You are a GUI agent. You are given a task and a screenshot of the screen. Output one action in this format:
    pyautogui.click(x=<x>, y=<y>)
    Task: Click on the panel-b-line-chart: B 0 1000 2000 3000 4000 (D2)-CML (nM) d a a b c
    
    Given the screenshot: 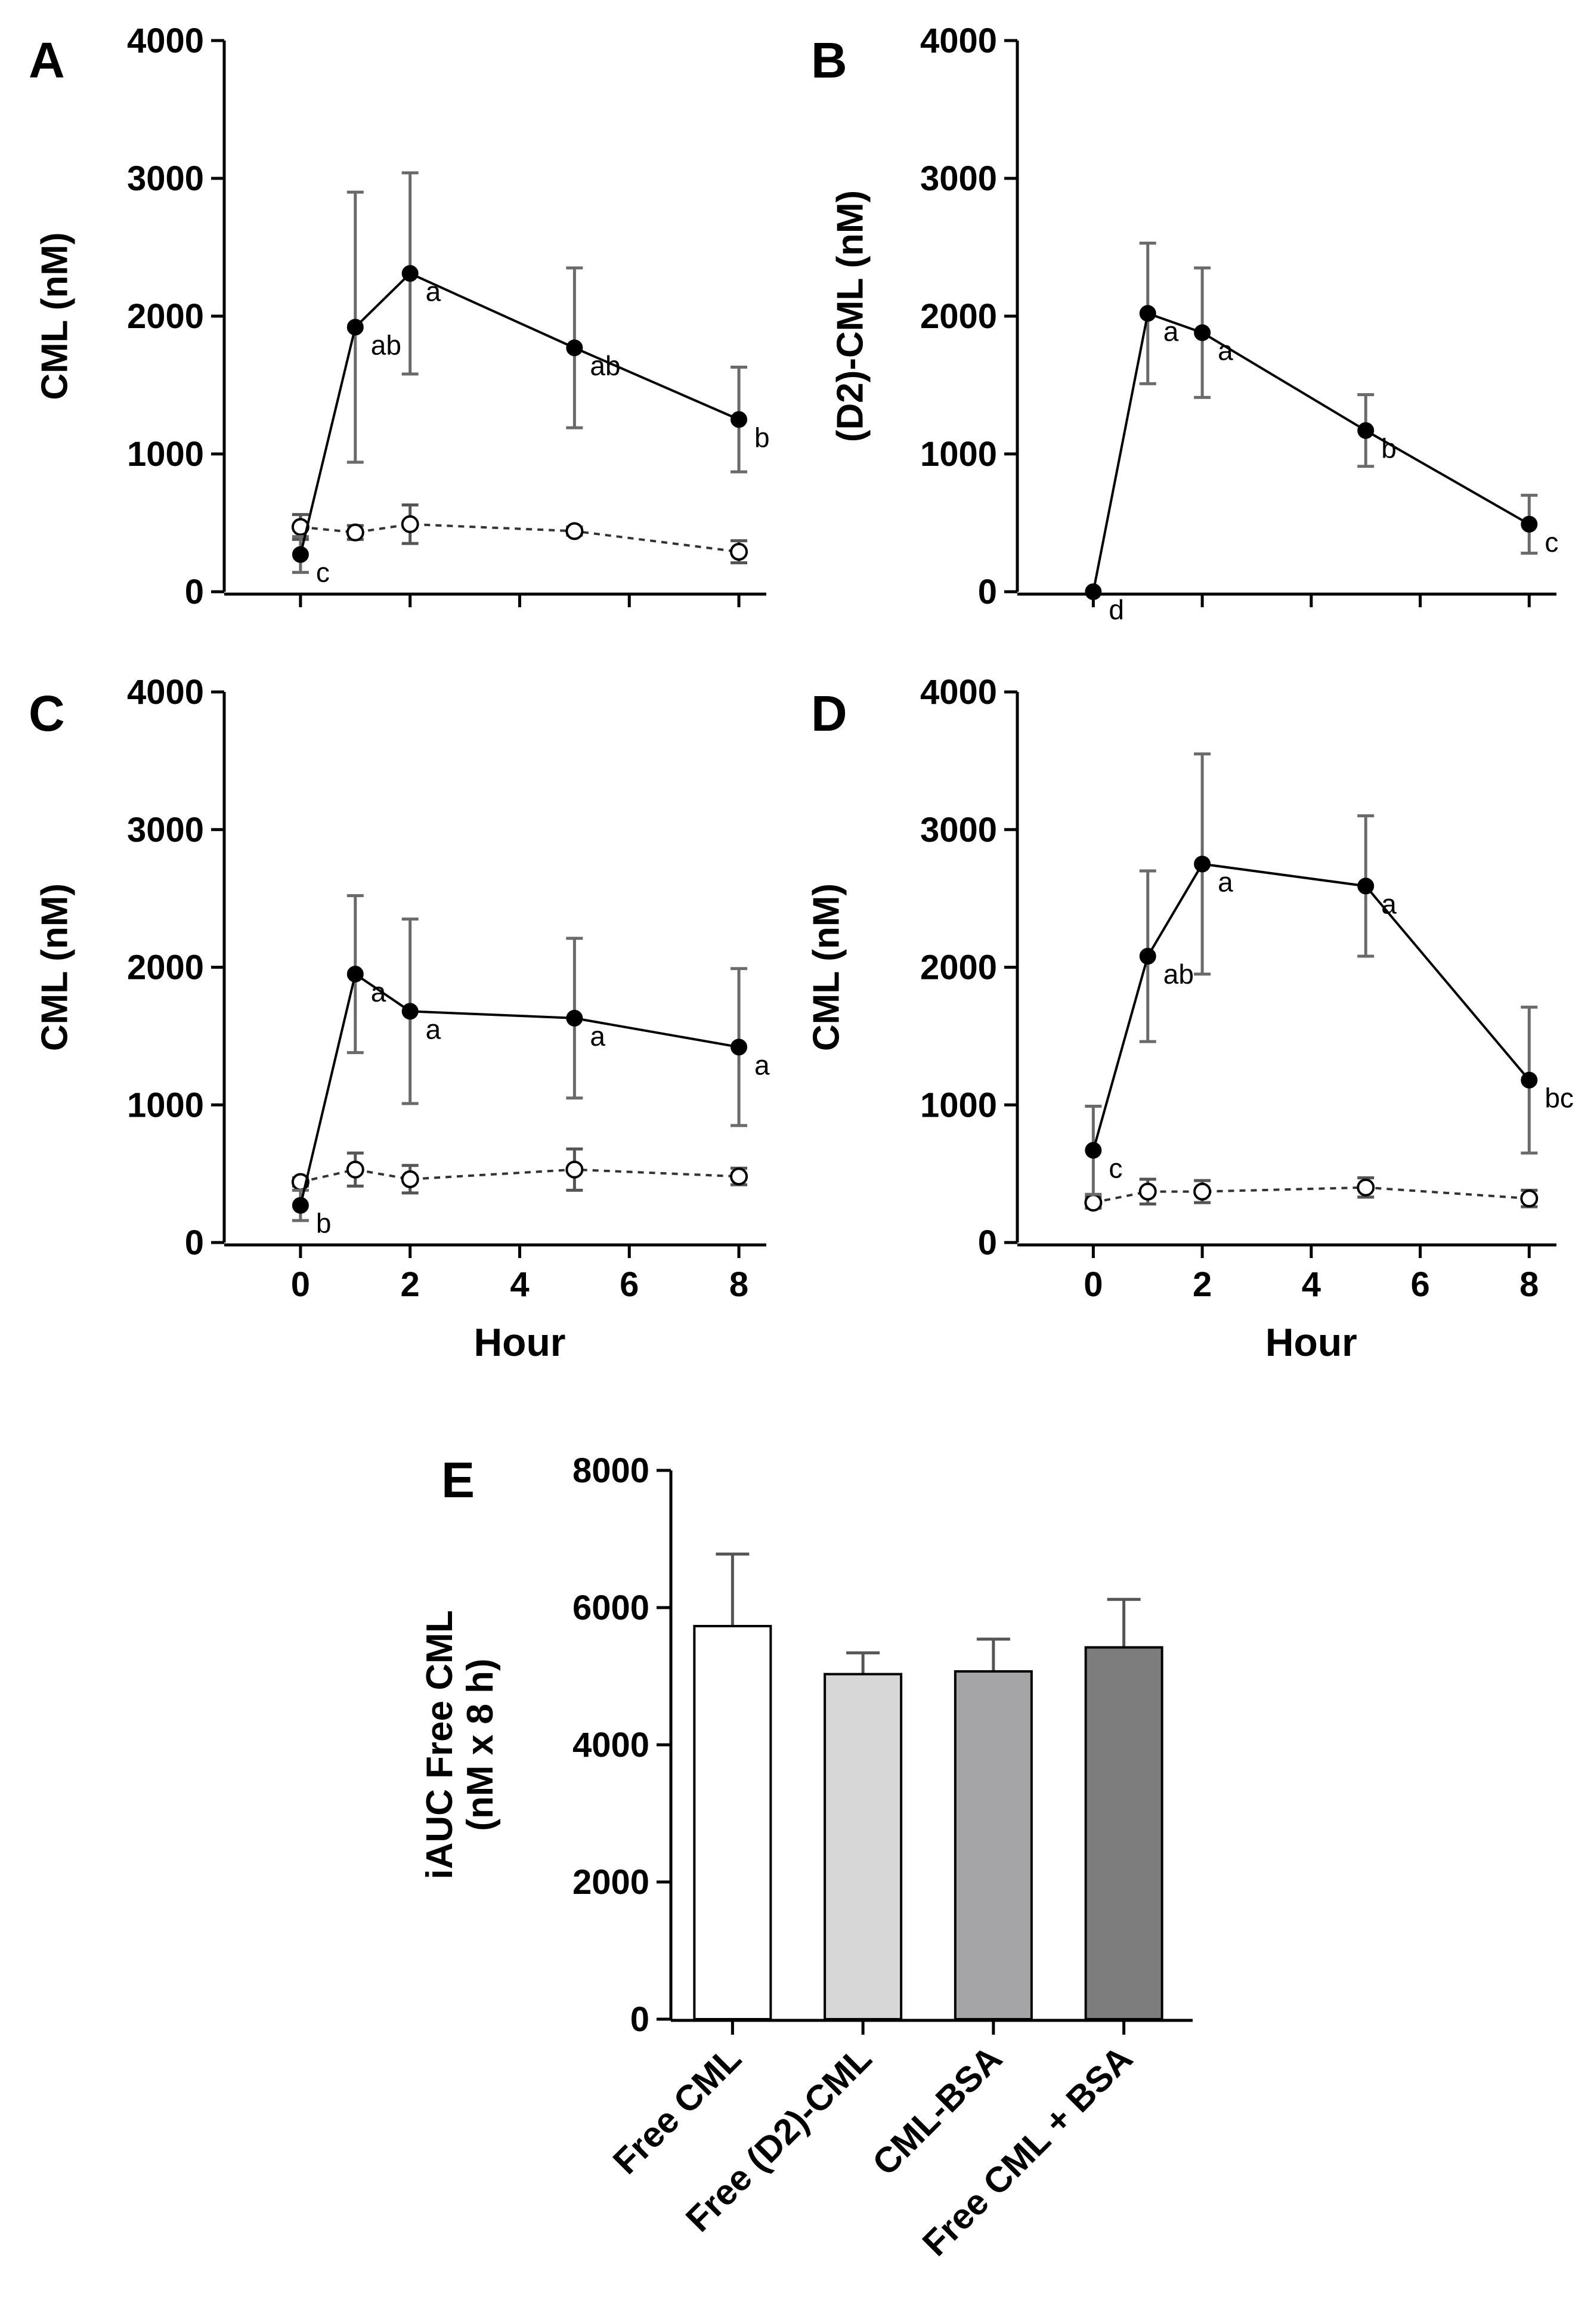 What is the action you would take?
    pyautogui.click(x=1184, y=323)
    